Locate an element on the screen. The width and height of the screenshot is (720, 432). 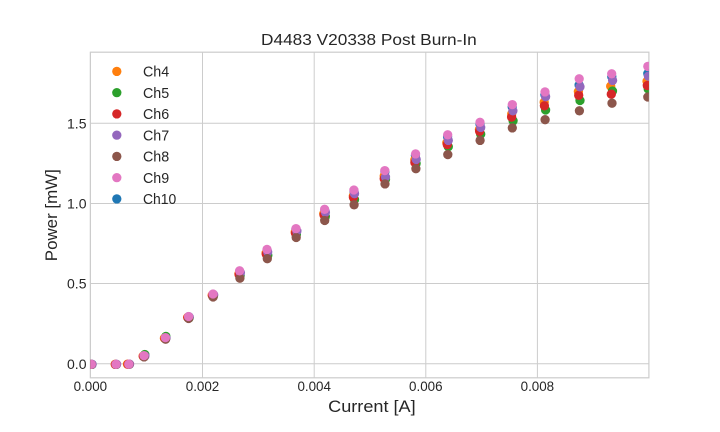
svg-text: 0.002 is located at coordinates (203, 386).